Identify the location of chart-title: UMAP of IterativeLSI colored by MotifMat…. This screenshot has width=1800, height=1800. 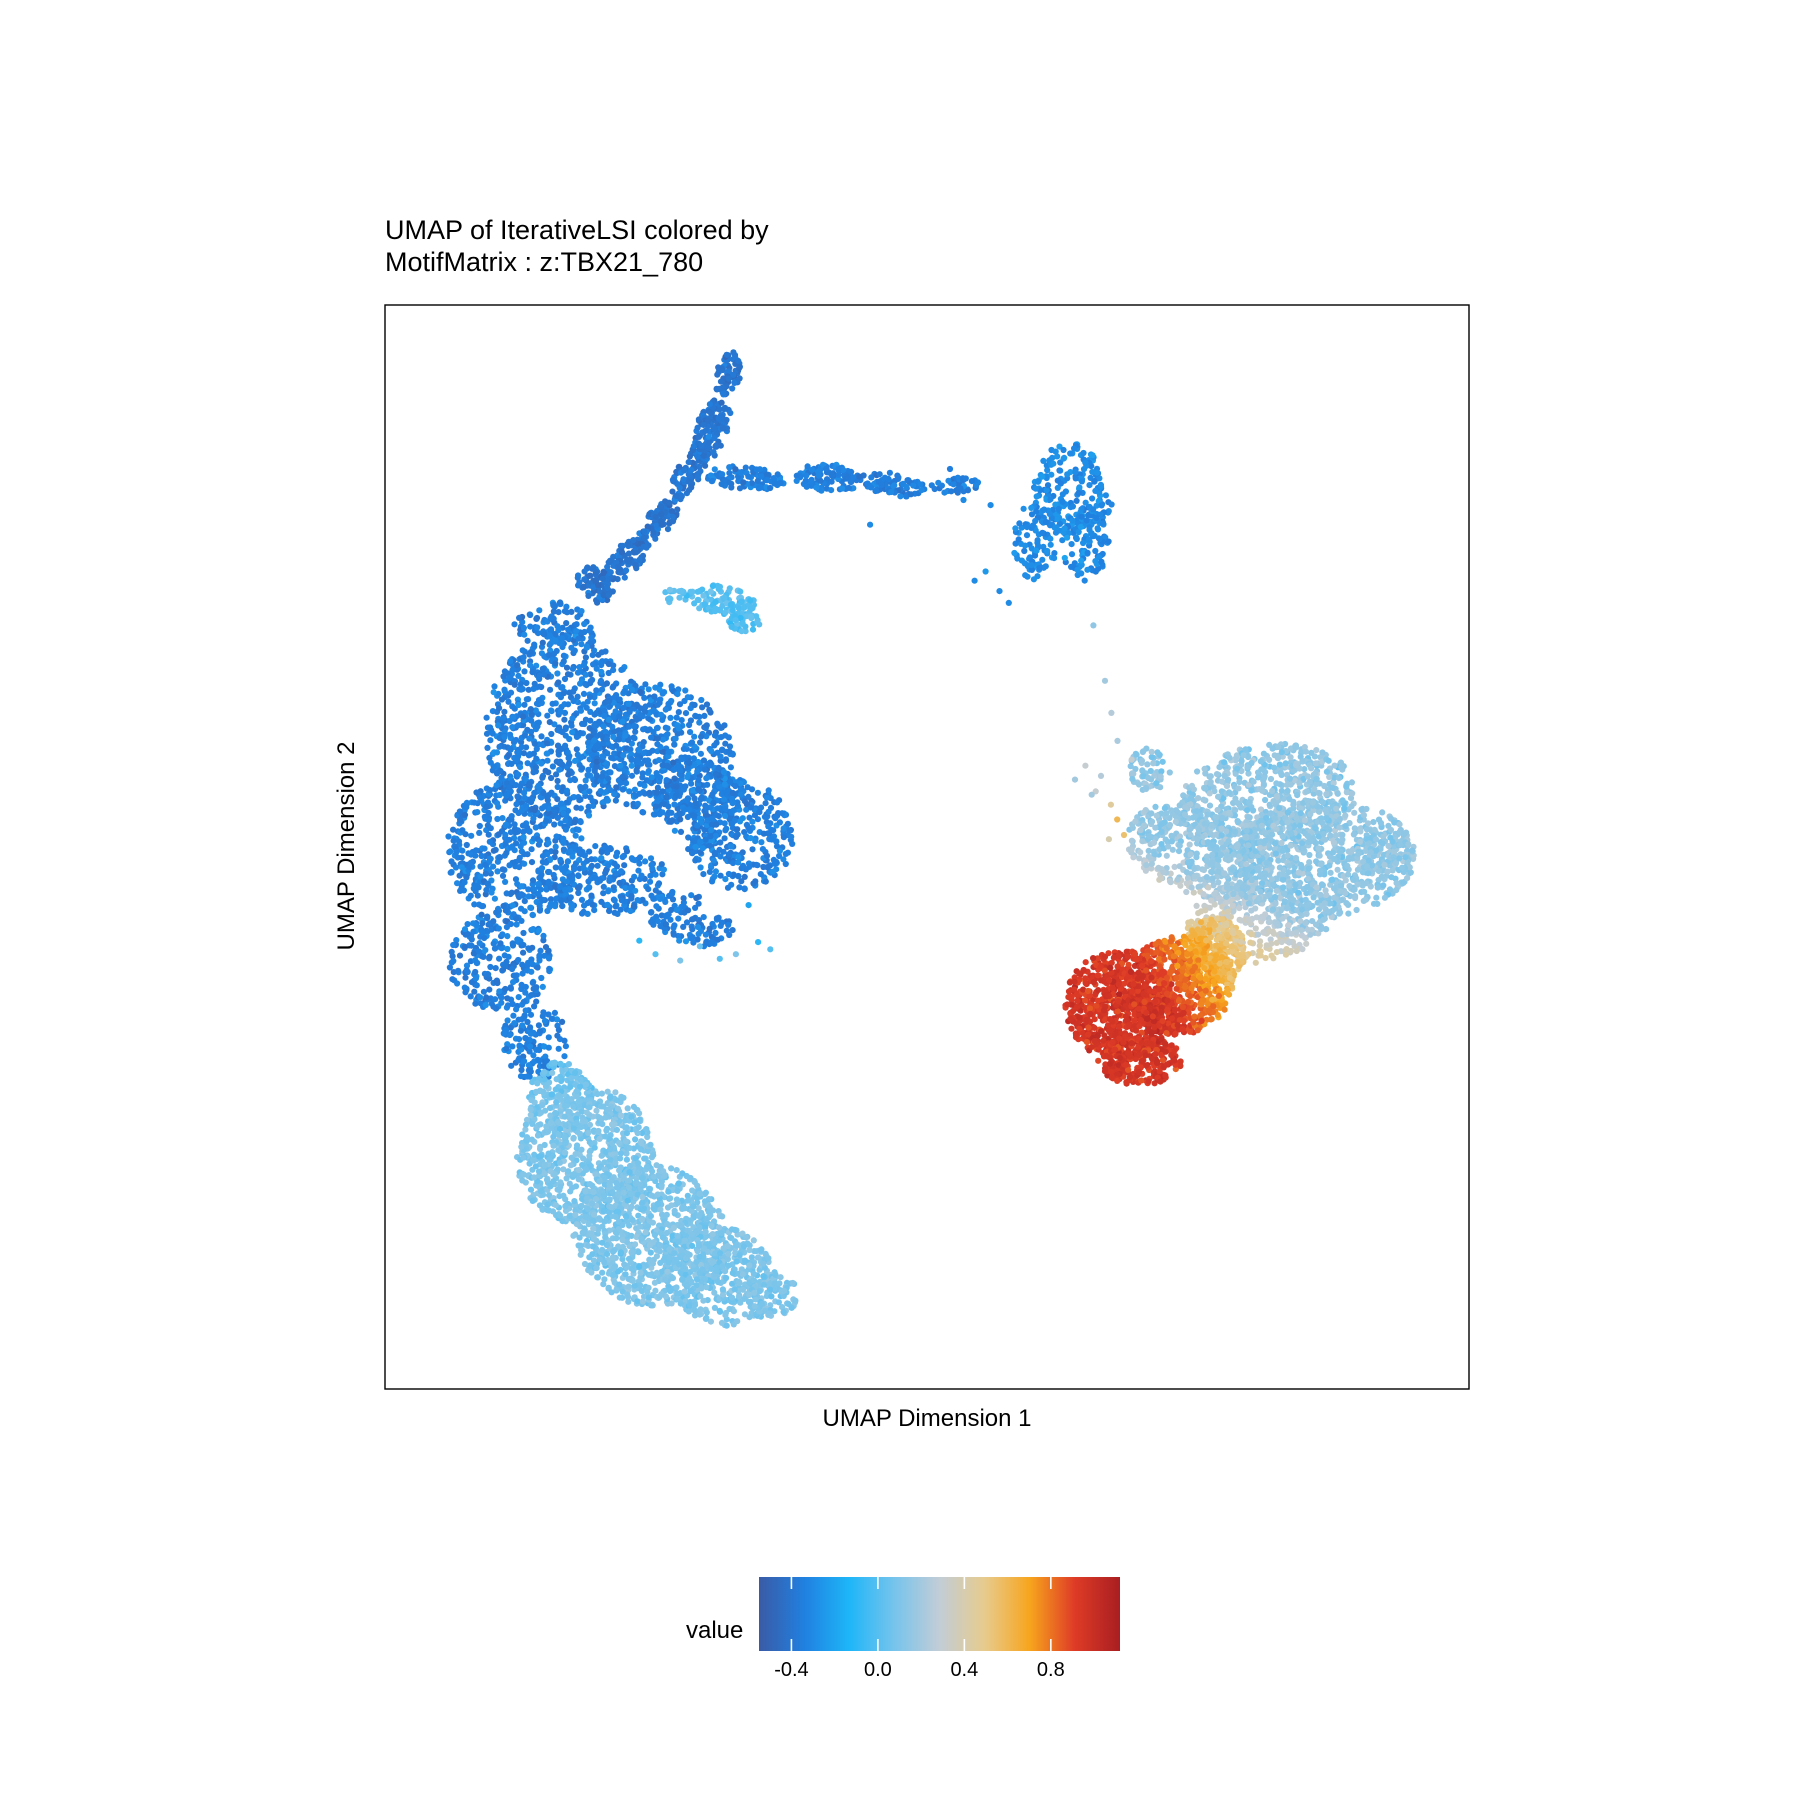
(577, 246).